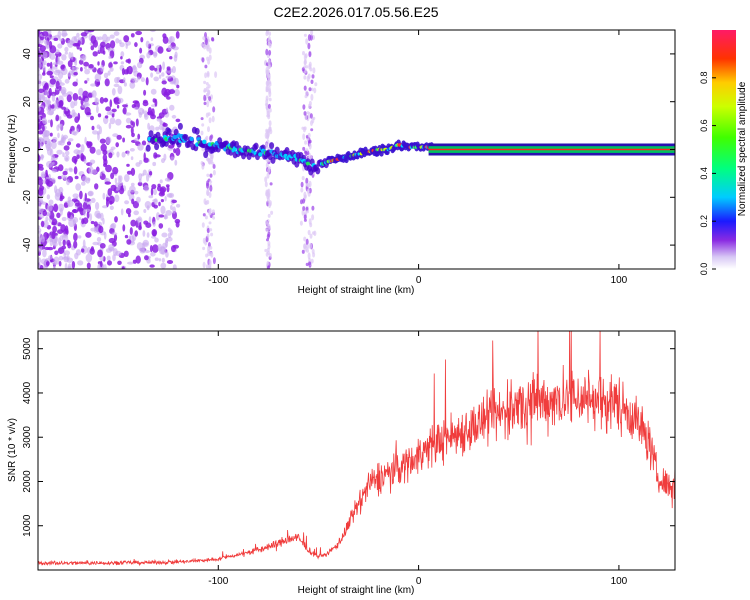 This screenshot has height=600, width=750. Describe the element at coordinates (27, 481) in the screenshot. I see `y-tick-label: 2000` at that location.